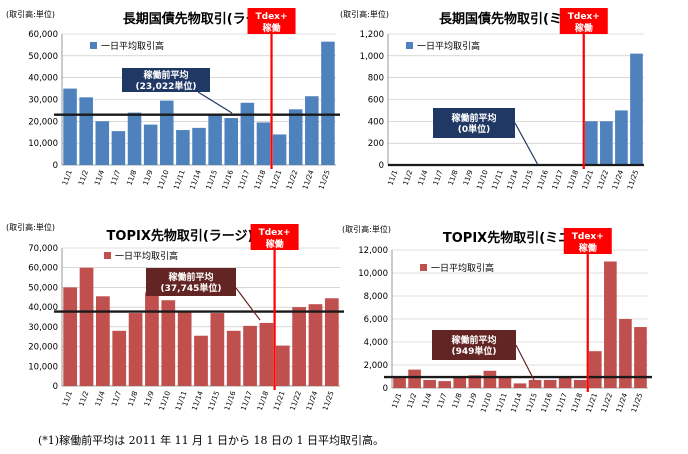 The image size is (688, 454). I want to click on y-tick-label: 30,000, so click(43, 101).